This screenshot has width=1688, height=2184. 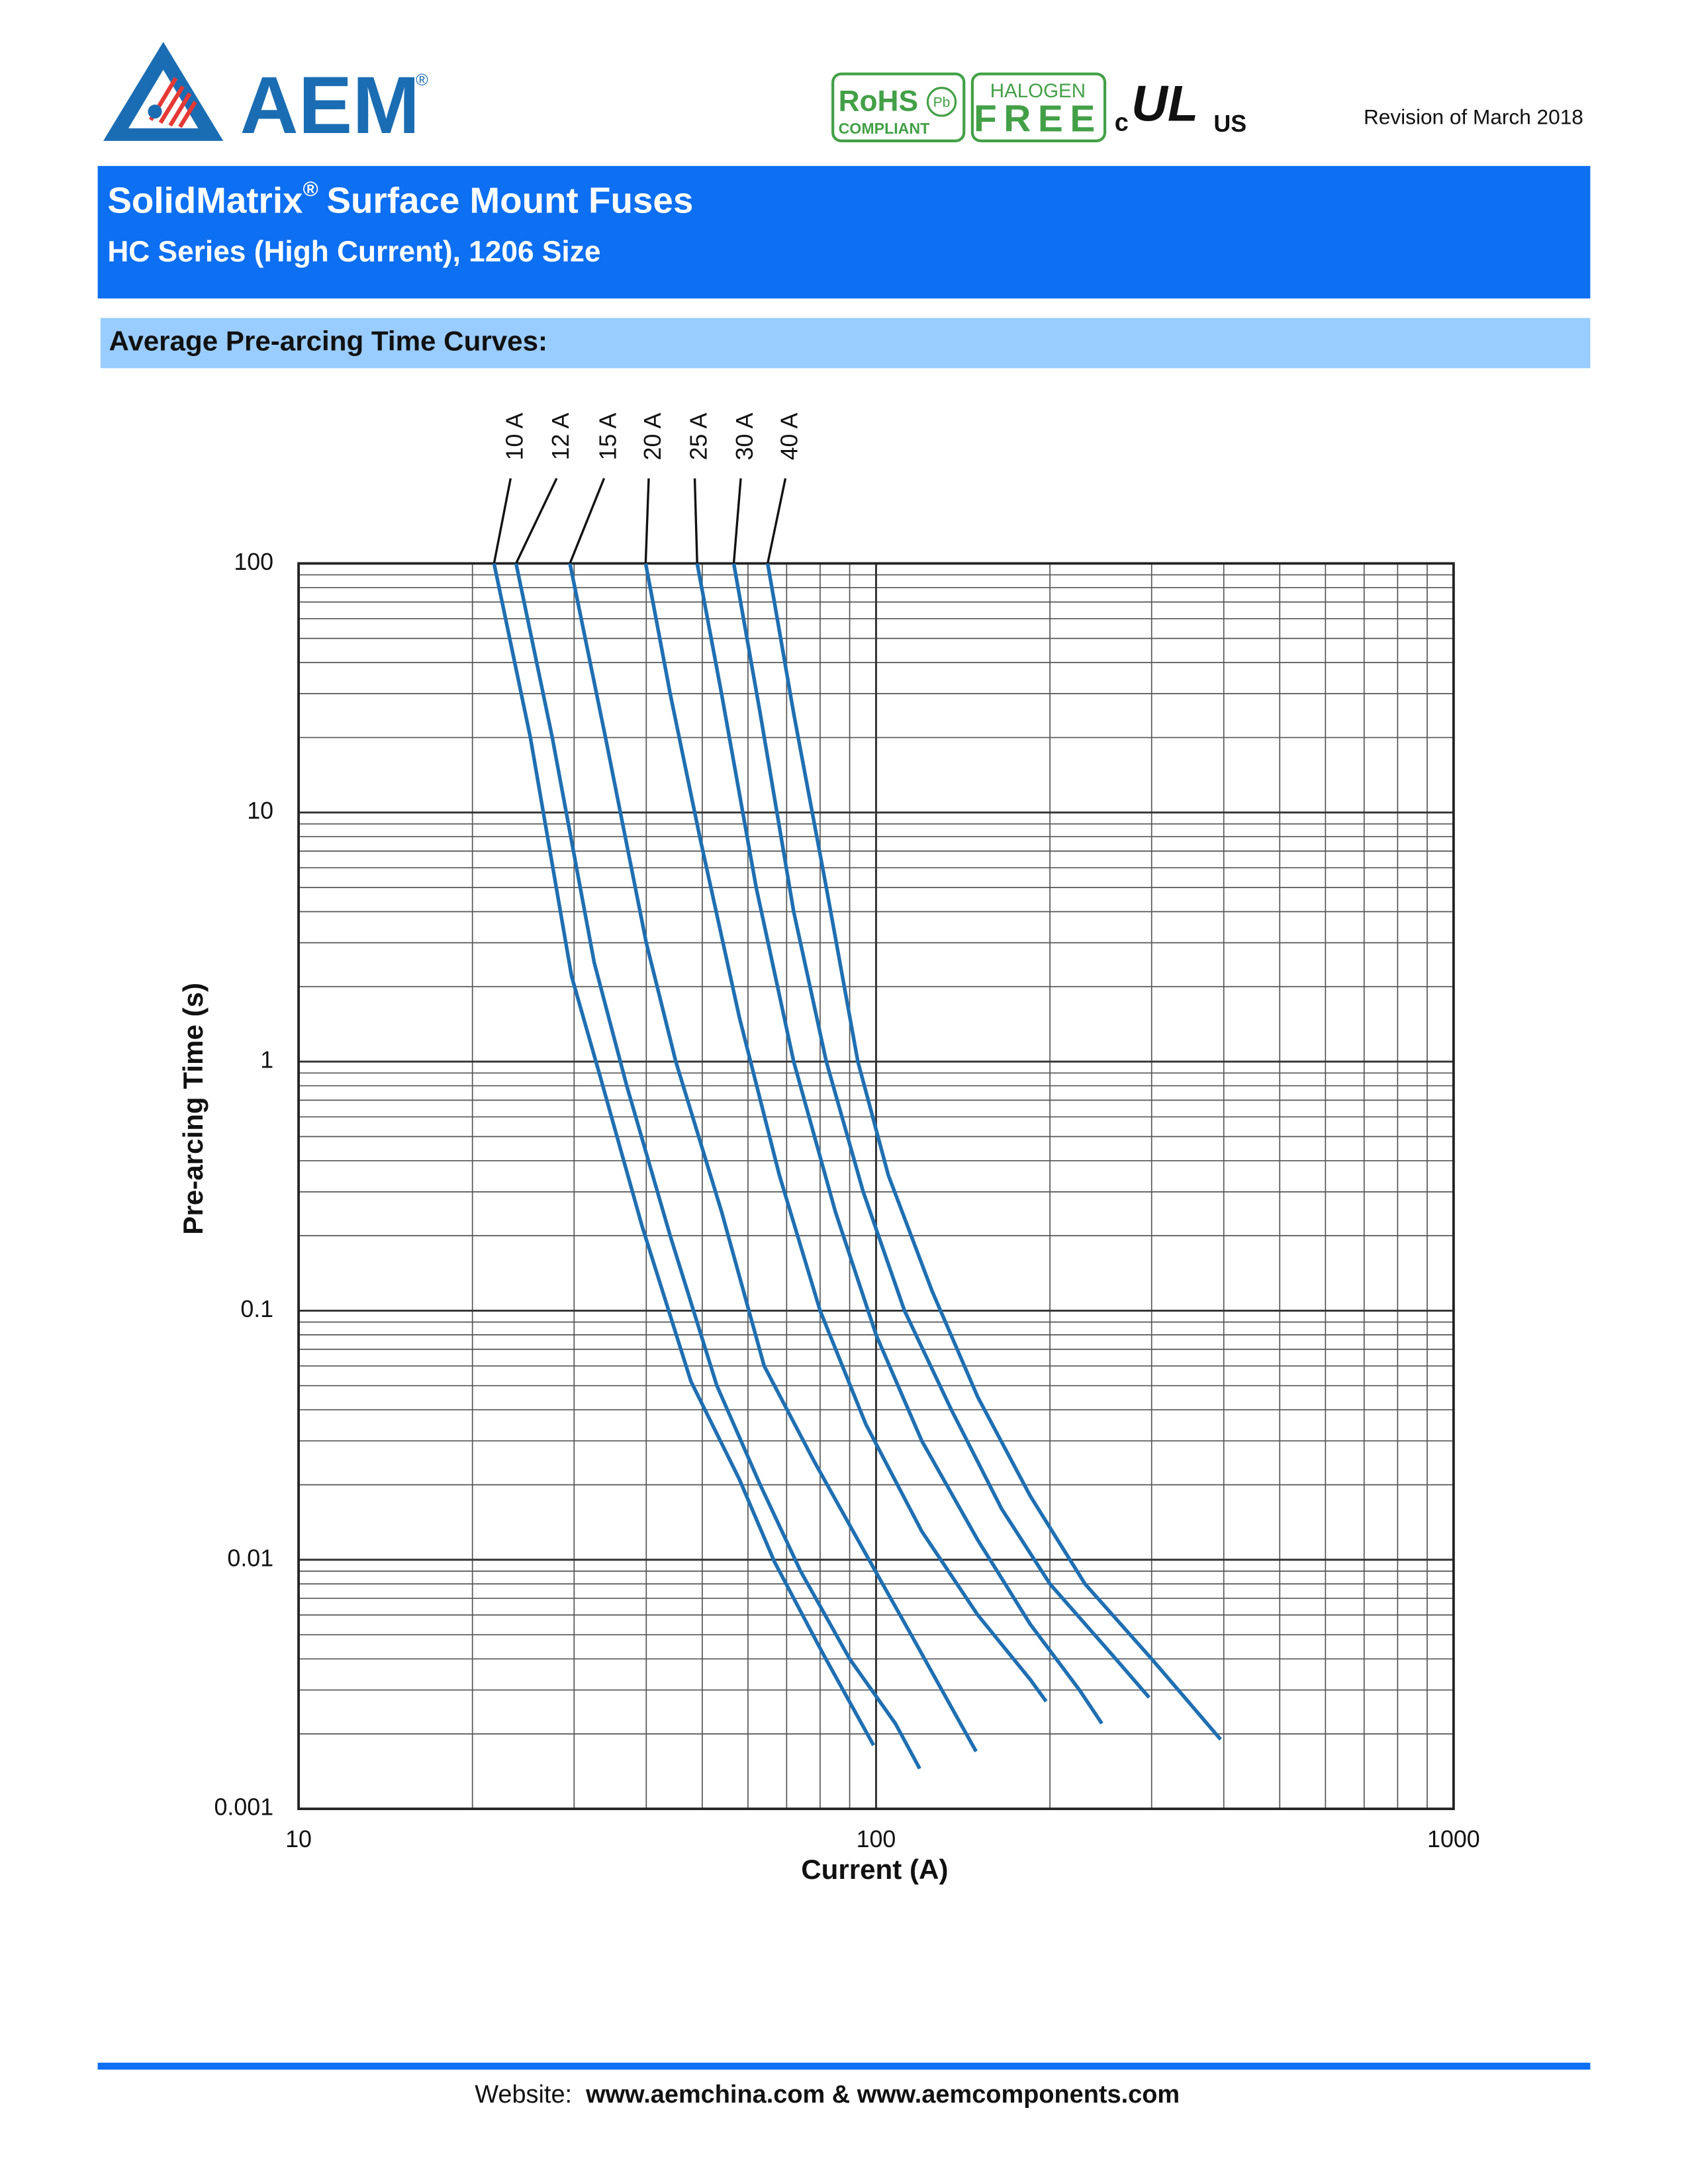 What do you see at coordinates (652, 437) in the screenshot?
I see `curve-label: 20 A` at bounding box center [652, 437].